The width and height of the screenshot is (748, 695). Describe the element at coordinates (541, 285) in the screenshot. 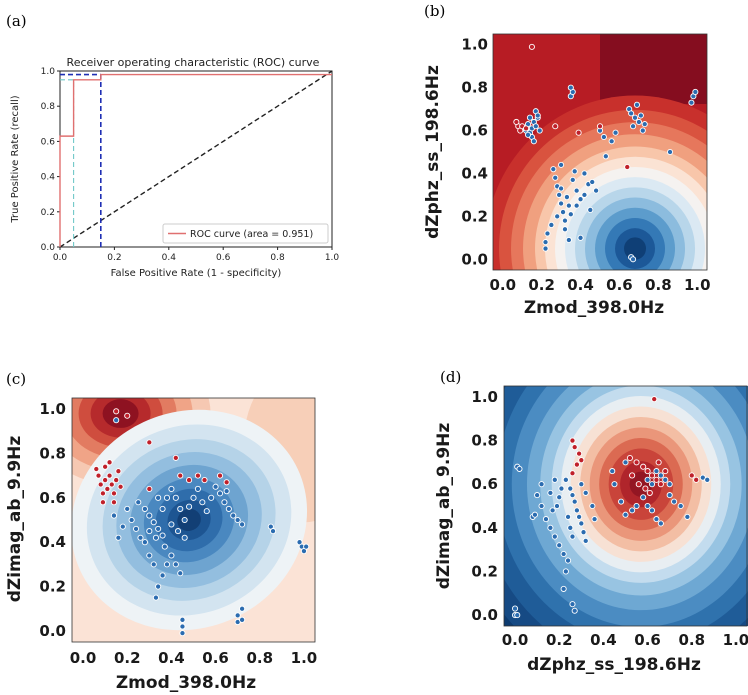

I see `x-tick-label: 0.2` at that location.